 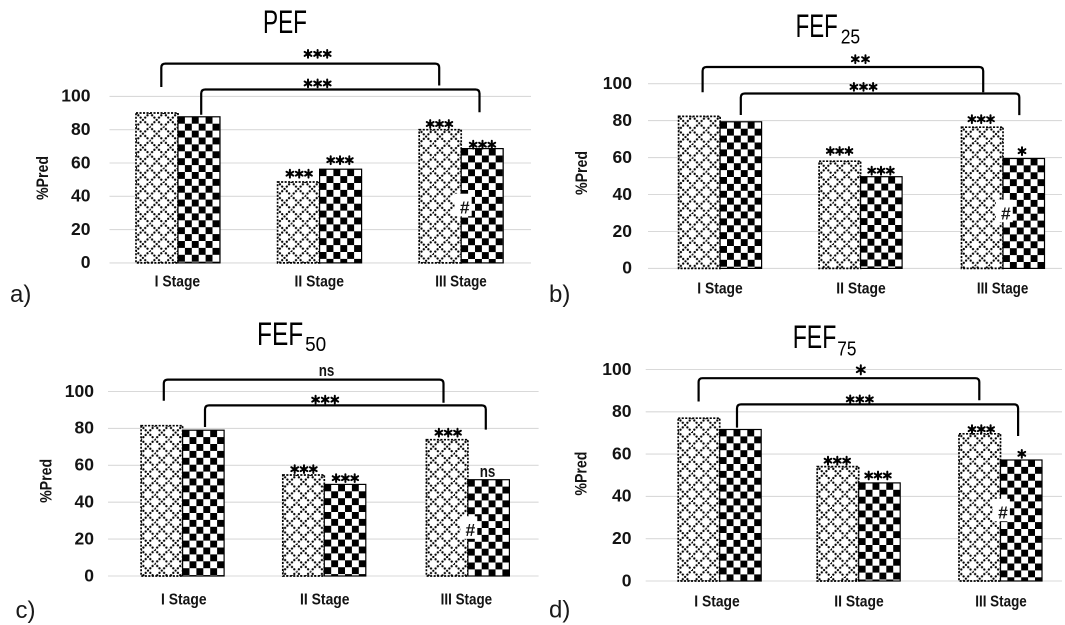 What do you see at coordinates (315, 345) in the screenshot?
I see `svg-text: 50` at bounding box center [315, 345].